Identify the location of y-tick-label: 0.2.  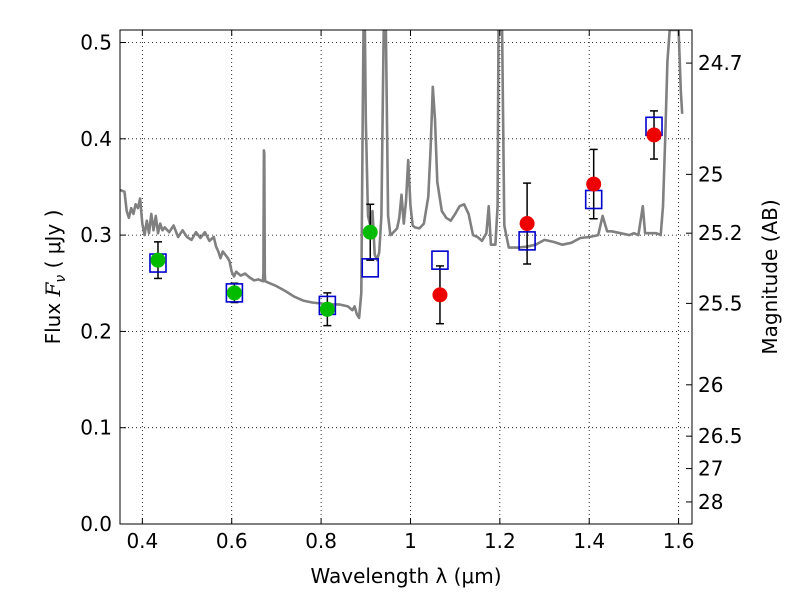
(96, 331).